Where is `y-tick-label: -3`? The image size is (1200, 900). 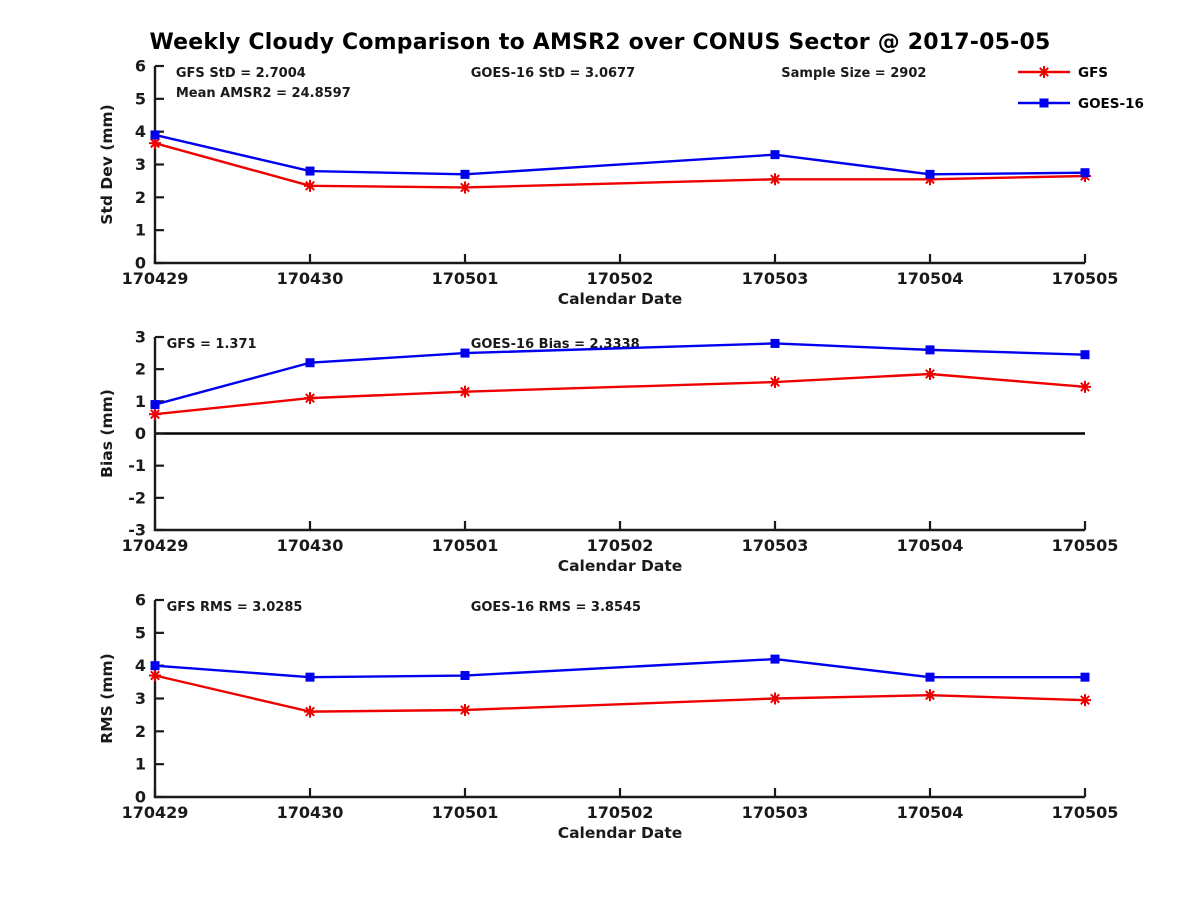 y-tick-label: -3 is located at coordinates (137, 530).